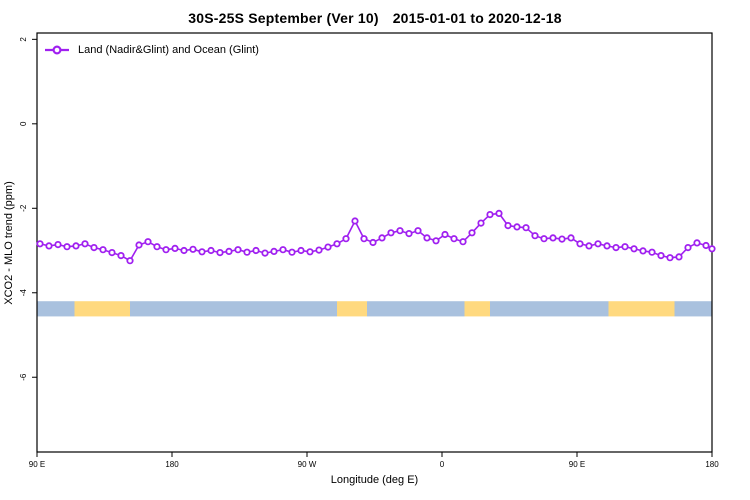 The image size is (750, 500). I want to click on legend: Land (Nadir&Glint) and Ocean (Glint), so click(151, 50).